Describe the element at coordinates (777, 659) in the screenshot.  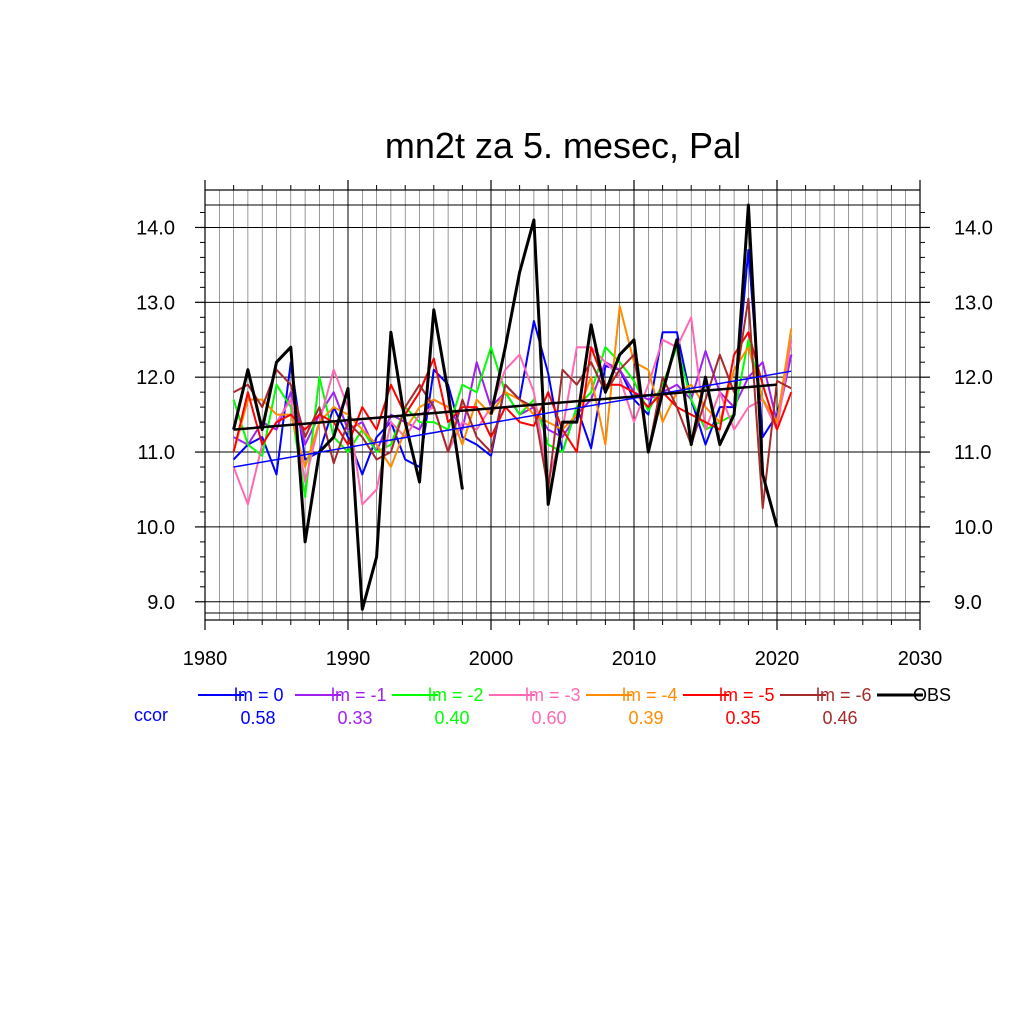
I see `x-tick-label: 2020` at that location.